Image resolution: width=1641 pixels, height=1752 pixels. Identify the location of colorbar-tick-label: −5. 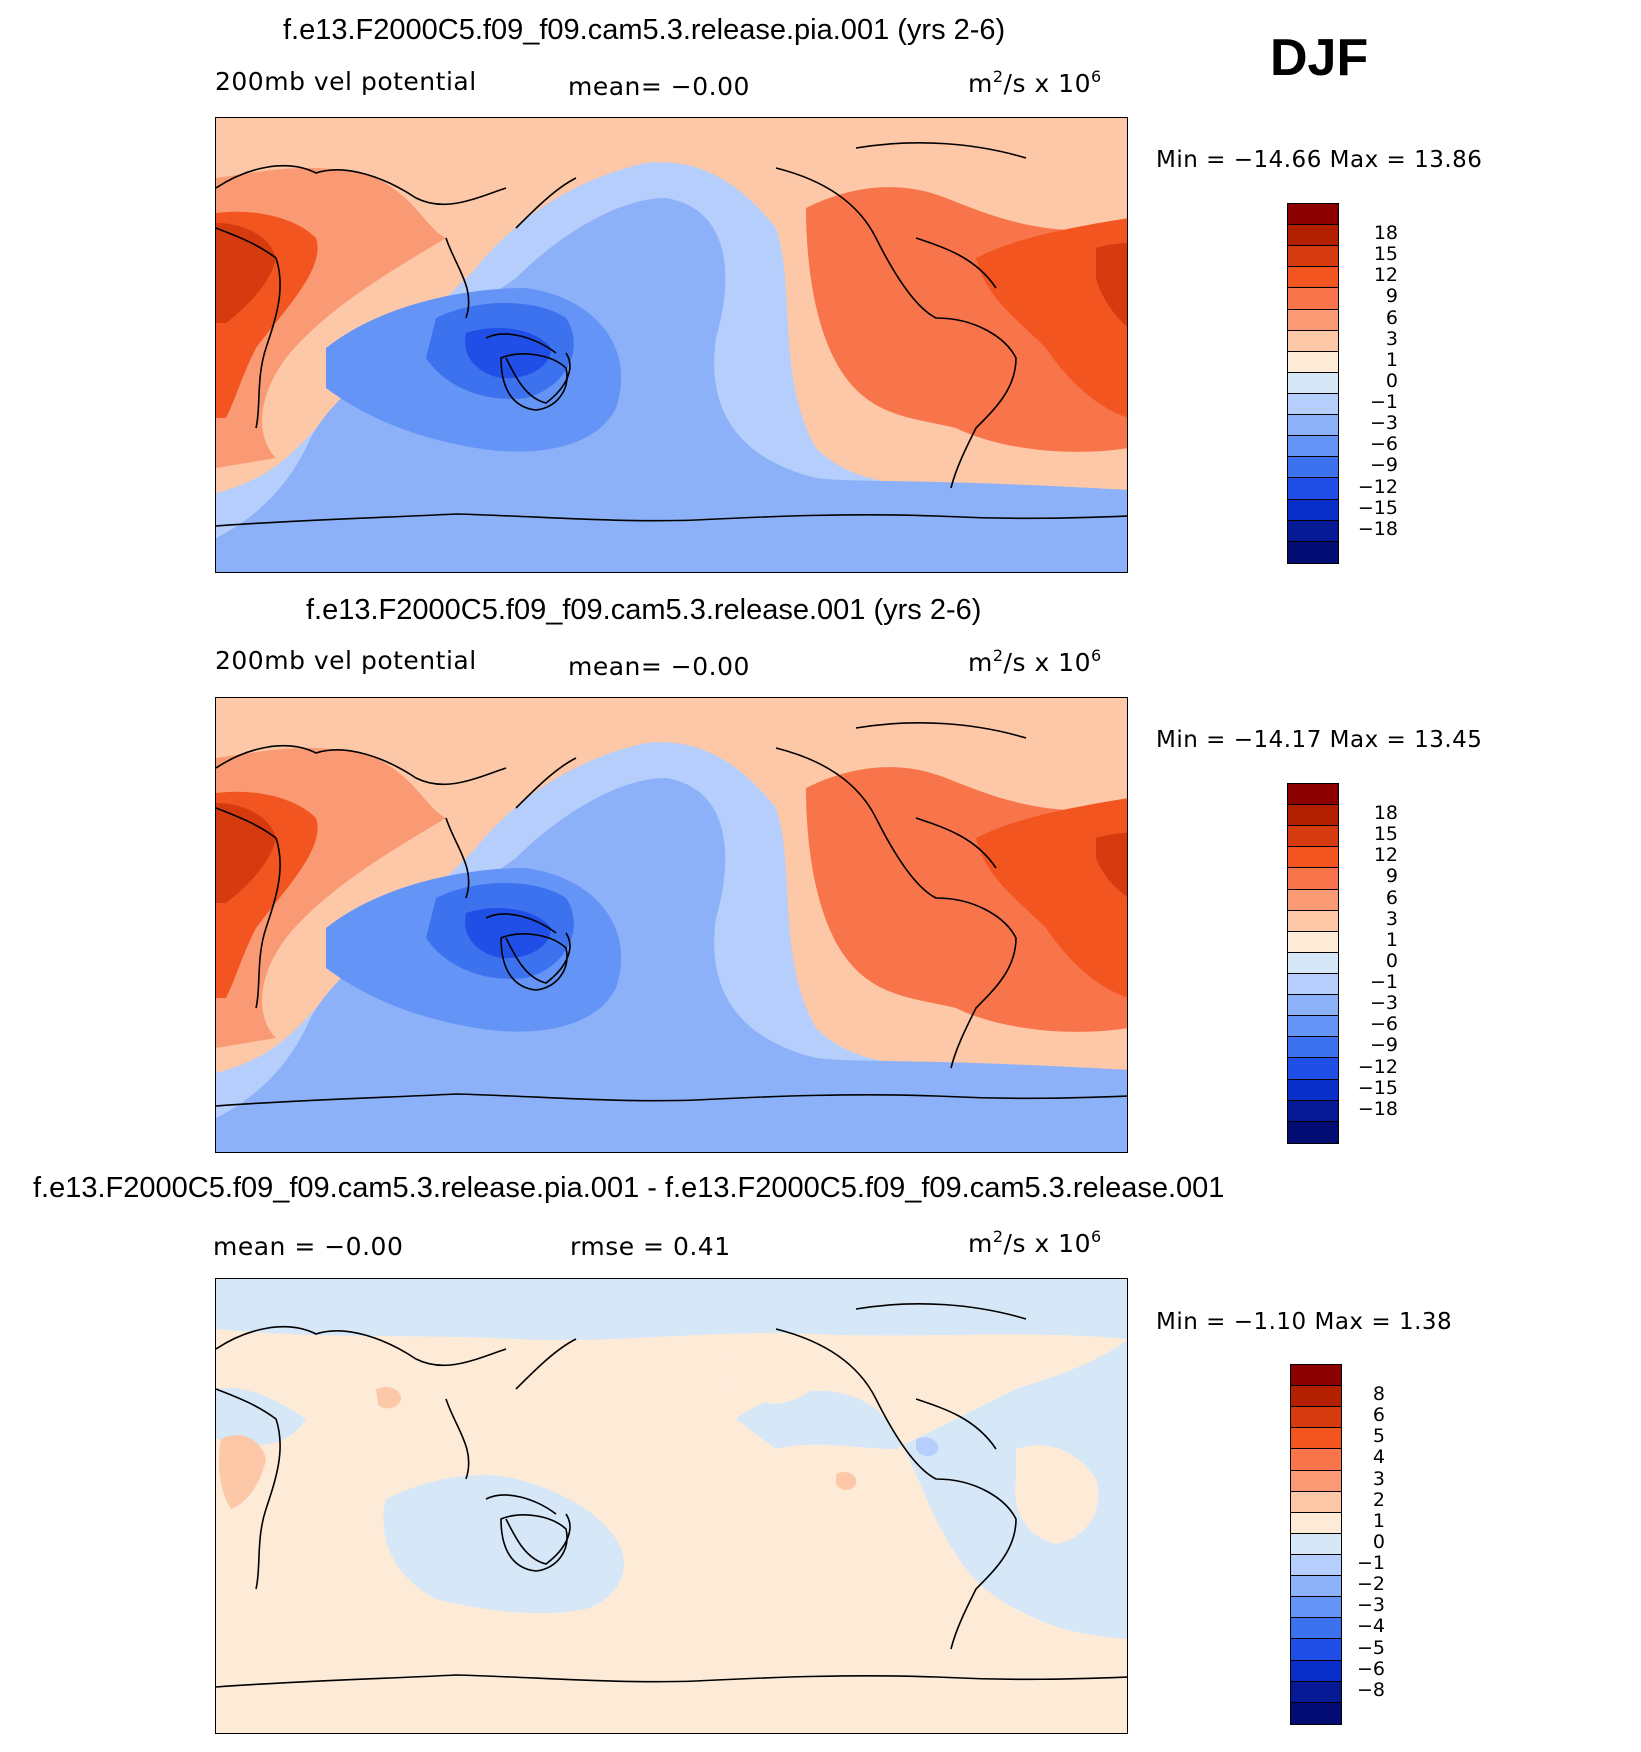
(1370, 1647).